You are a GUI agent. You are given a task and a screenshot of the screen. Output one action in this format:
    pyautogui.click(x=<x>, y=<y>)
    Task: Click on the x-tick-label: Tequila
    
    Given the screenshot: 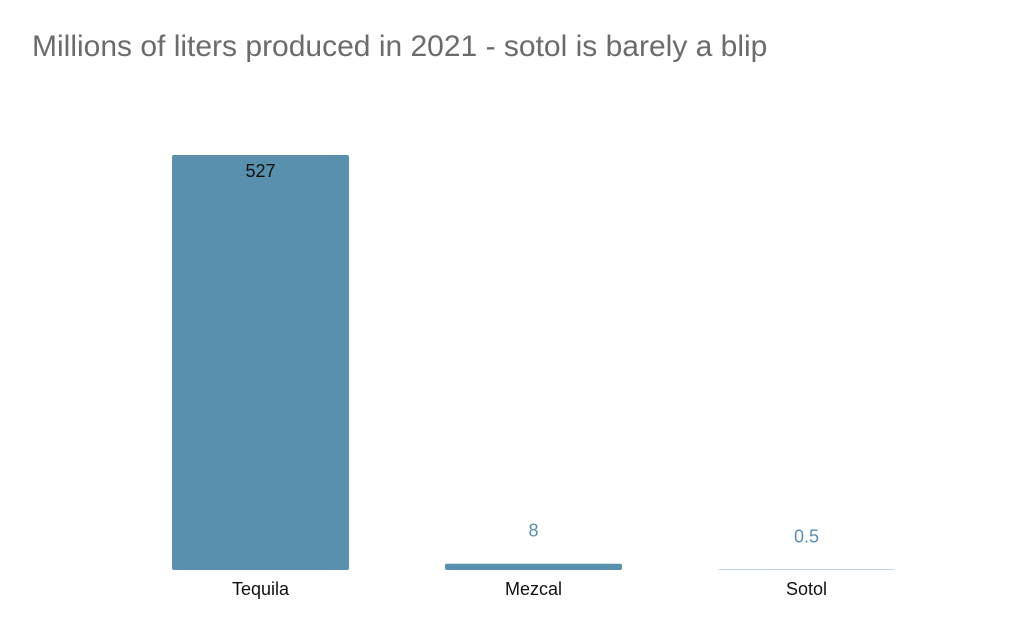 What is the action you would take?
    pyautogui.click(x=261, y=589)
    